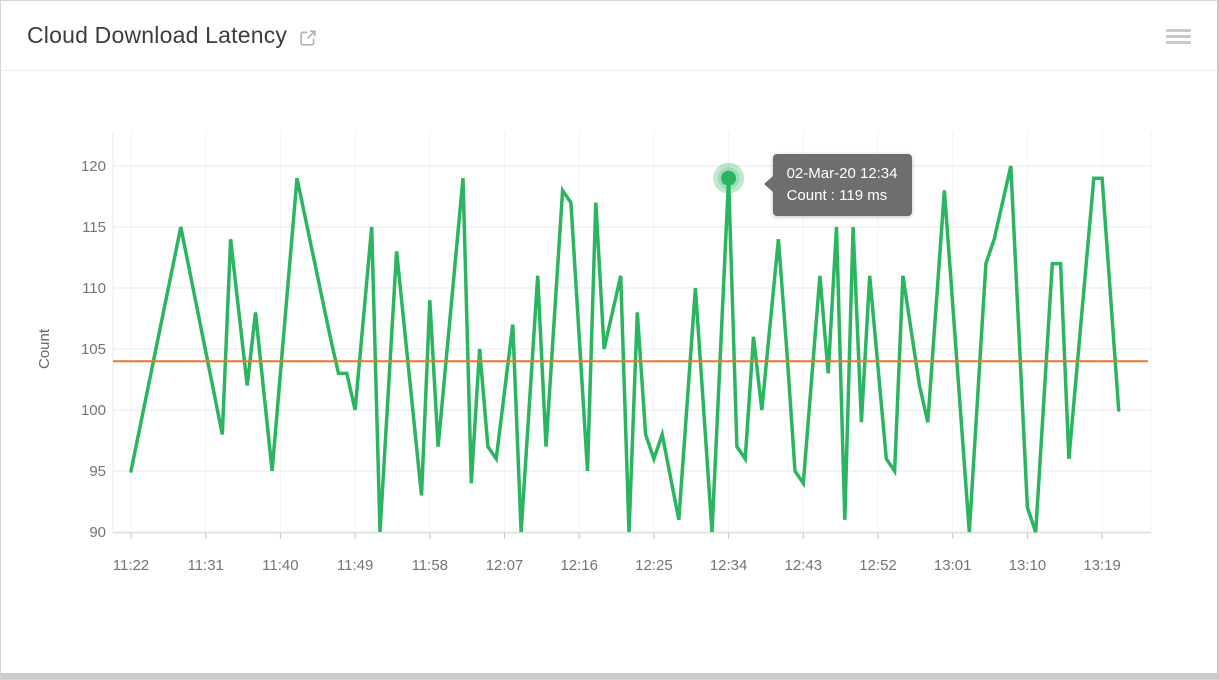 The image size is (1219, 680). I want to click on x-tick-label: 11:49, so click(355, 565).